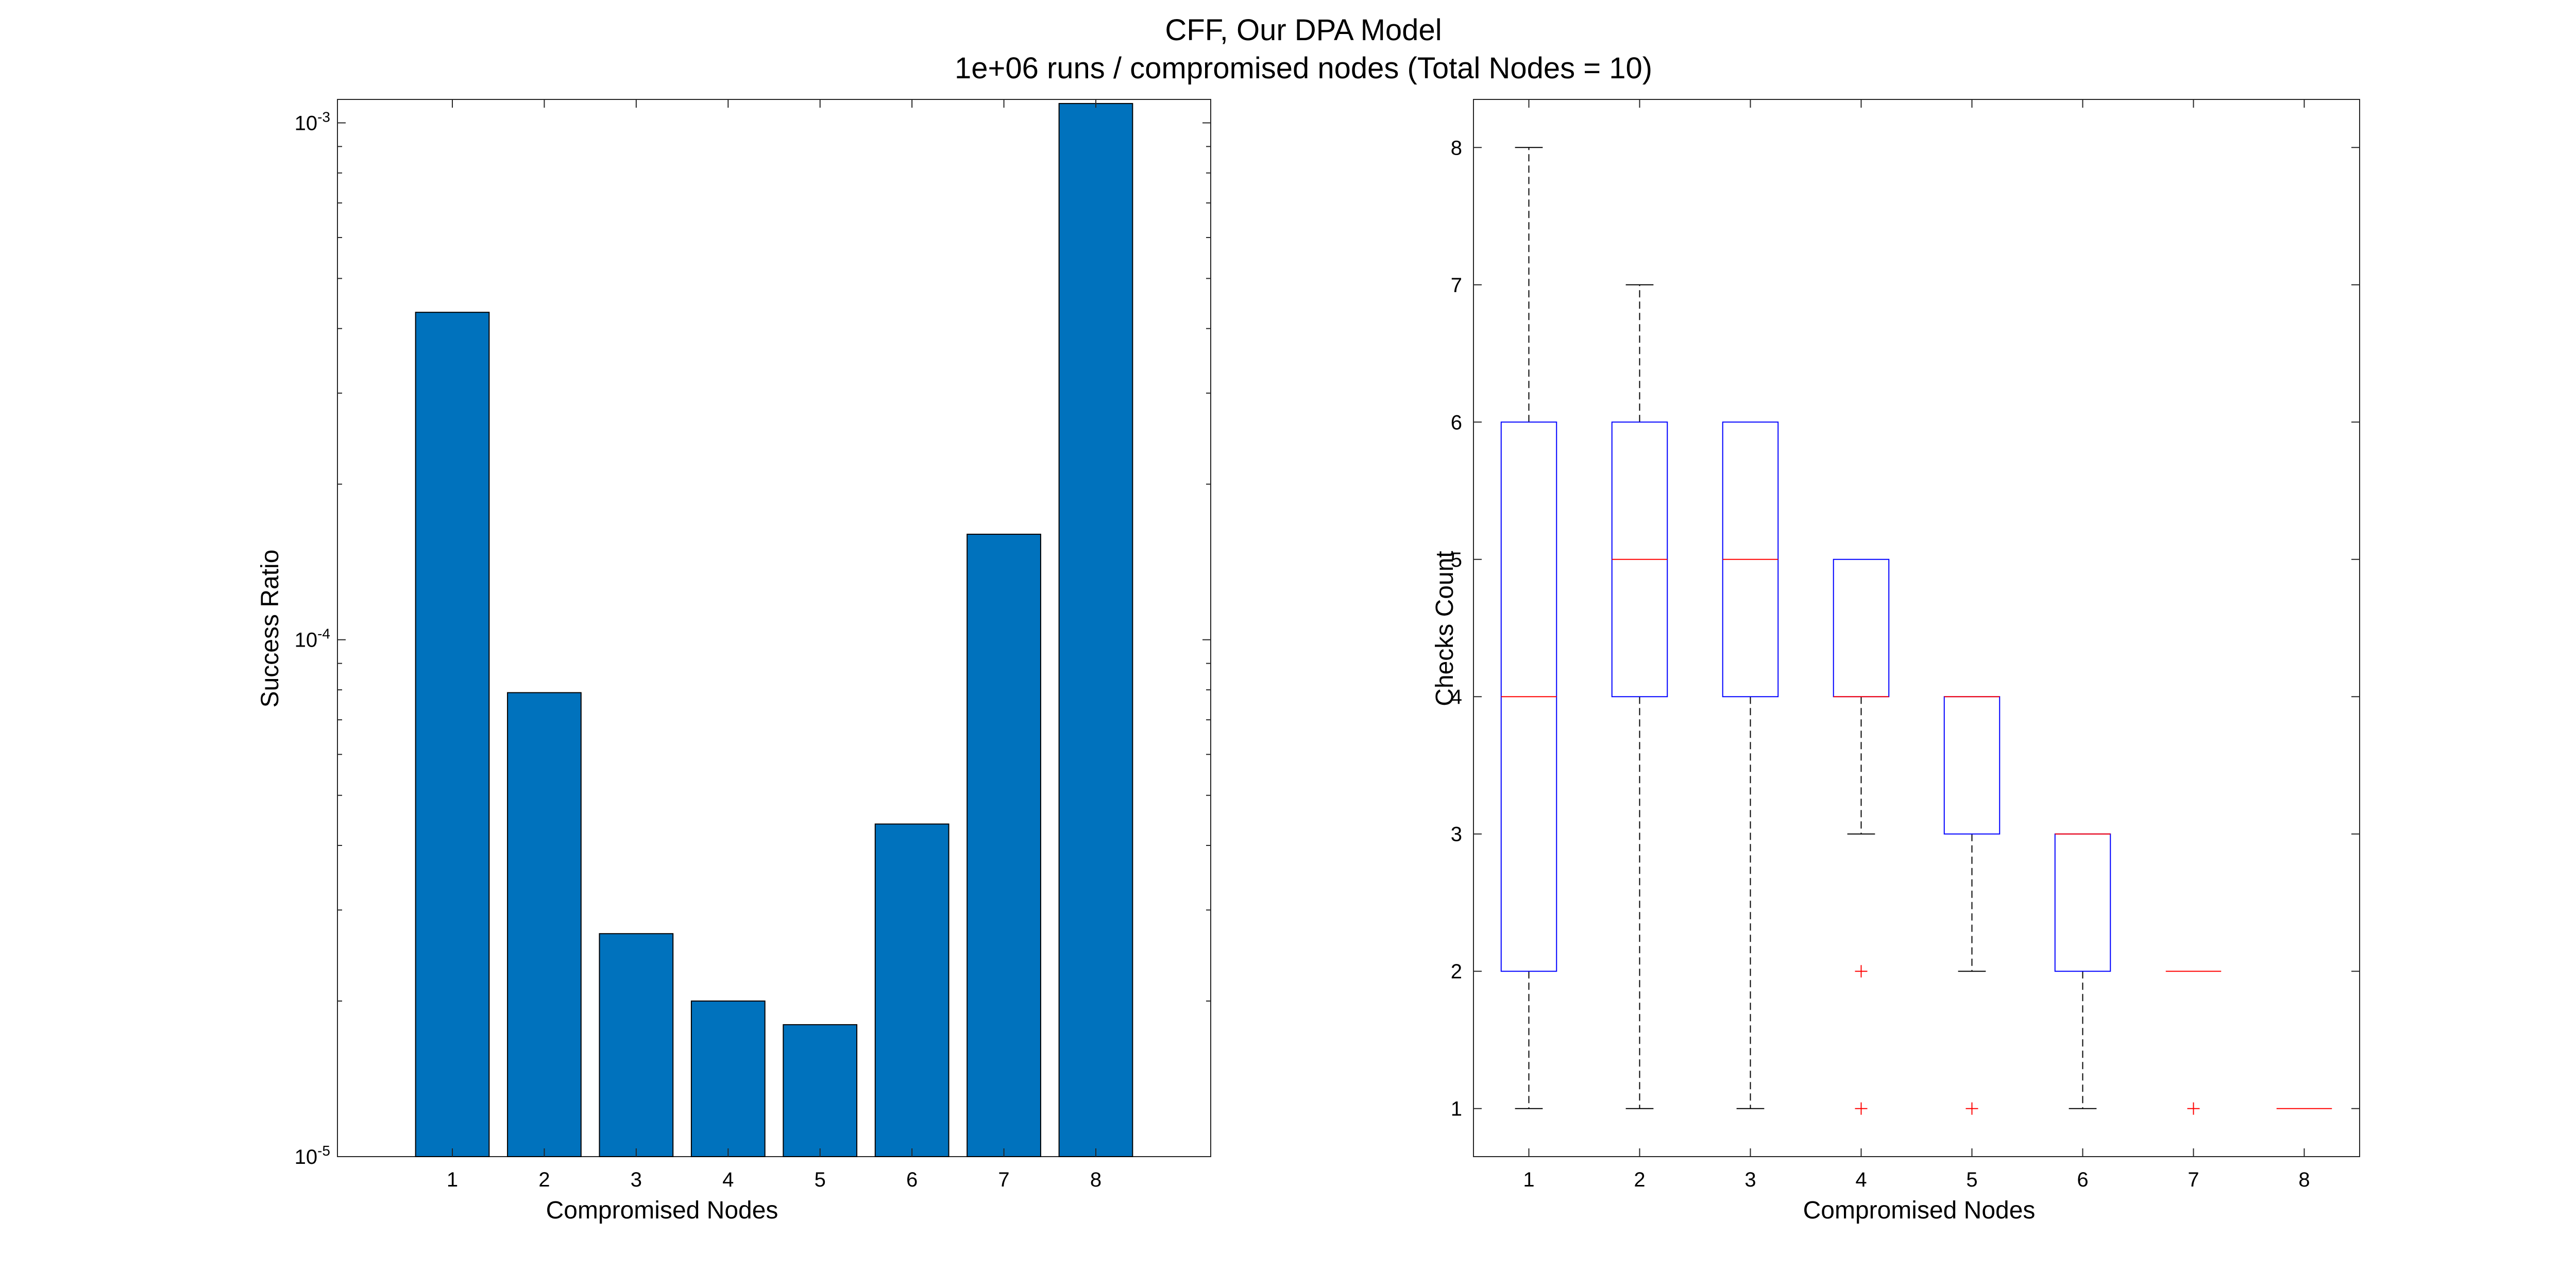  Describe the element at coordinates (1456, 971) in the screenshot. I see `box-y-tick-label: 2` at that location.